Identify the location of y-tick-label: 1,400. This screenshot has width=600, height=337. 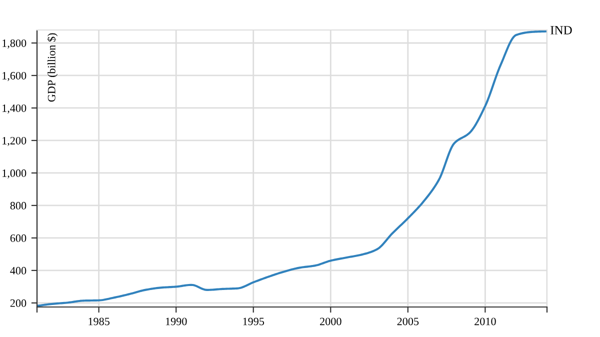
(14, 109).